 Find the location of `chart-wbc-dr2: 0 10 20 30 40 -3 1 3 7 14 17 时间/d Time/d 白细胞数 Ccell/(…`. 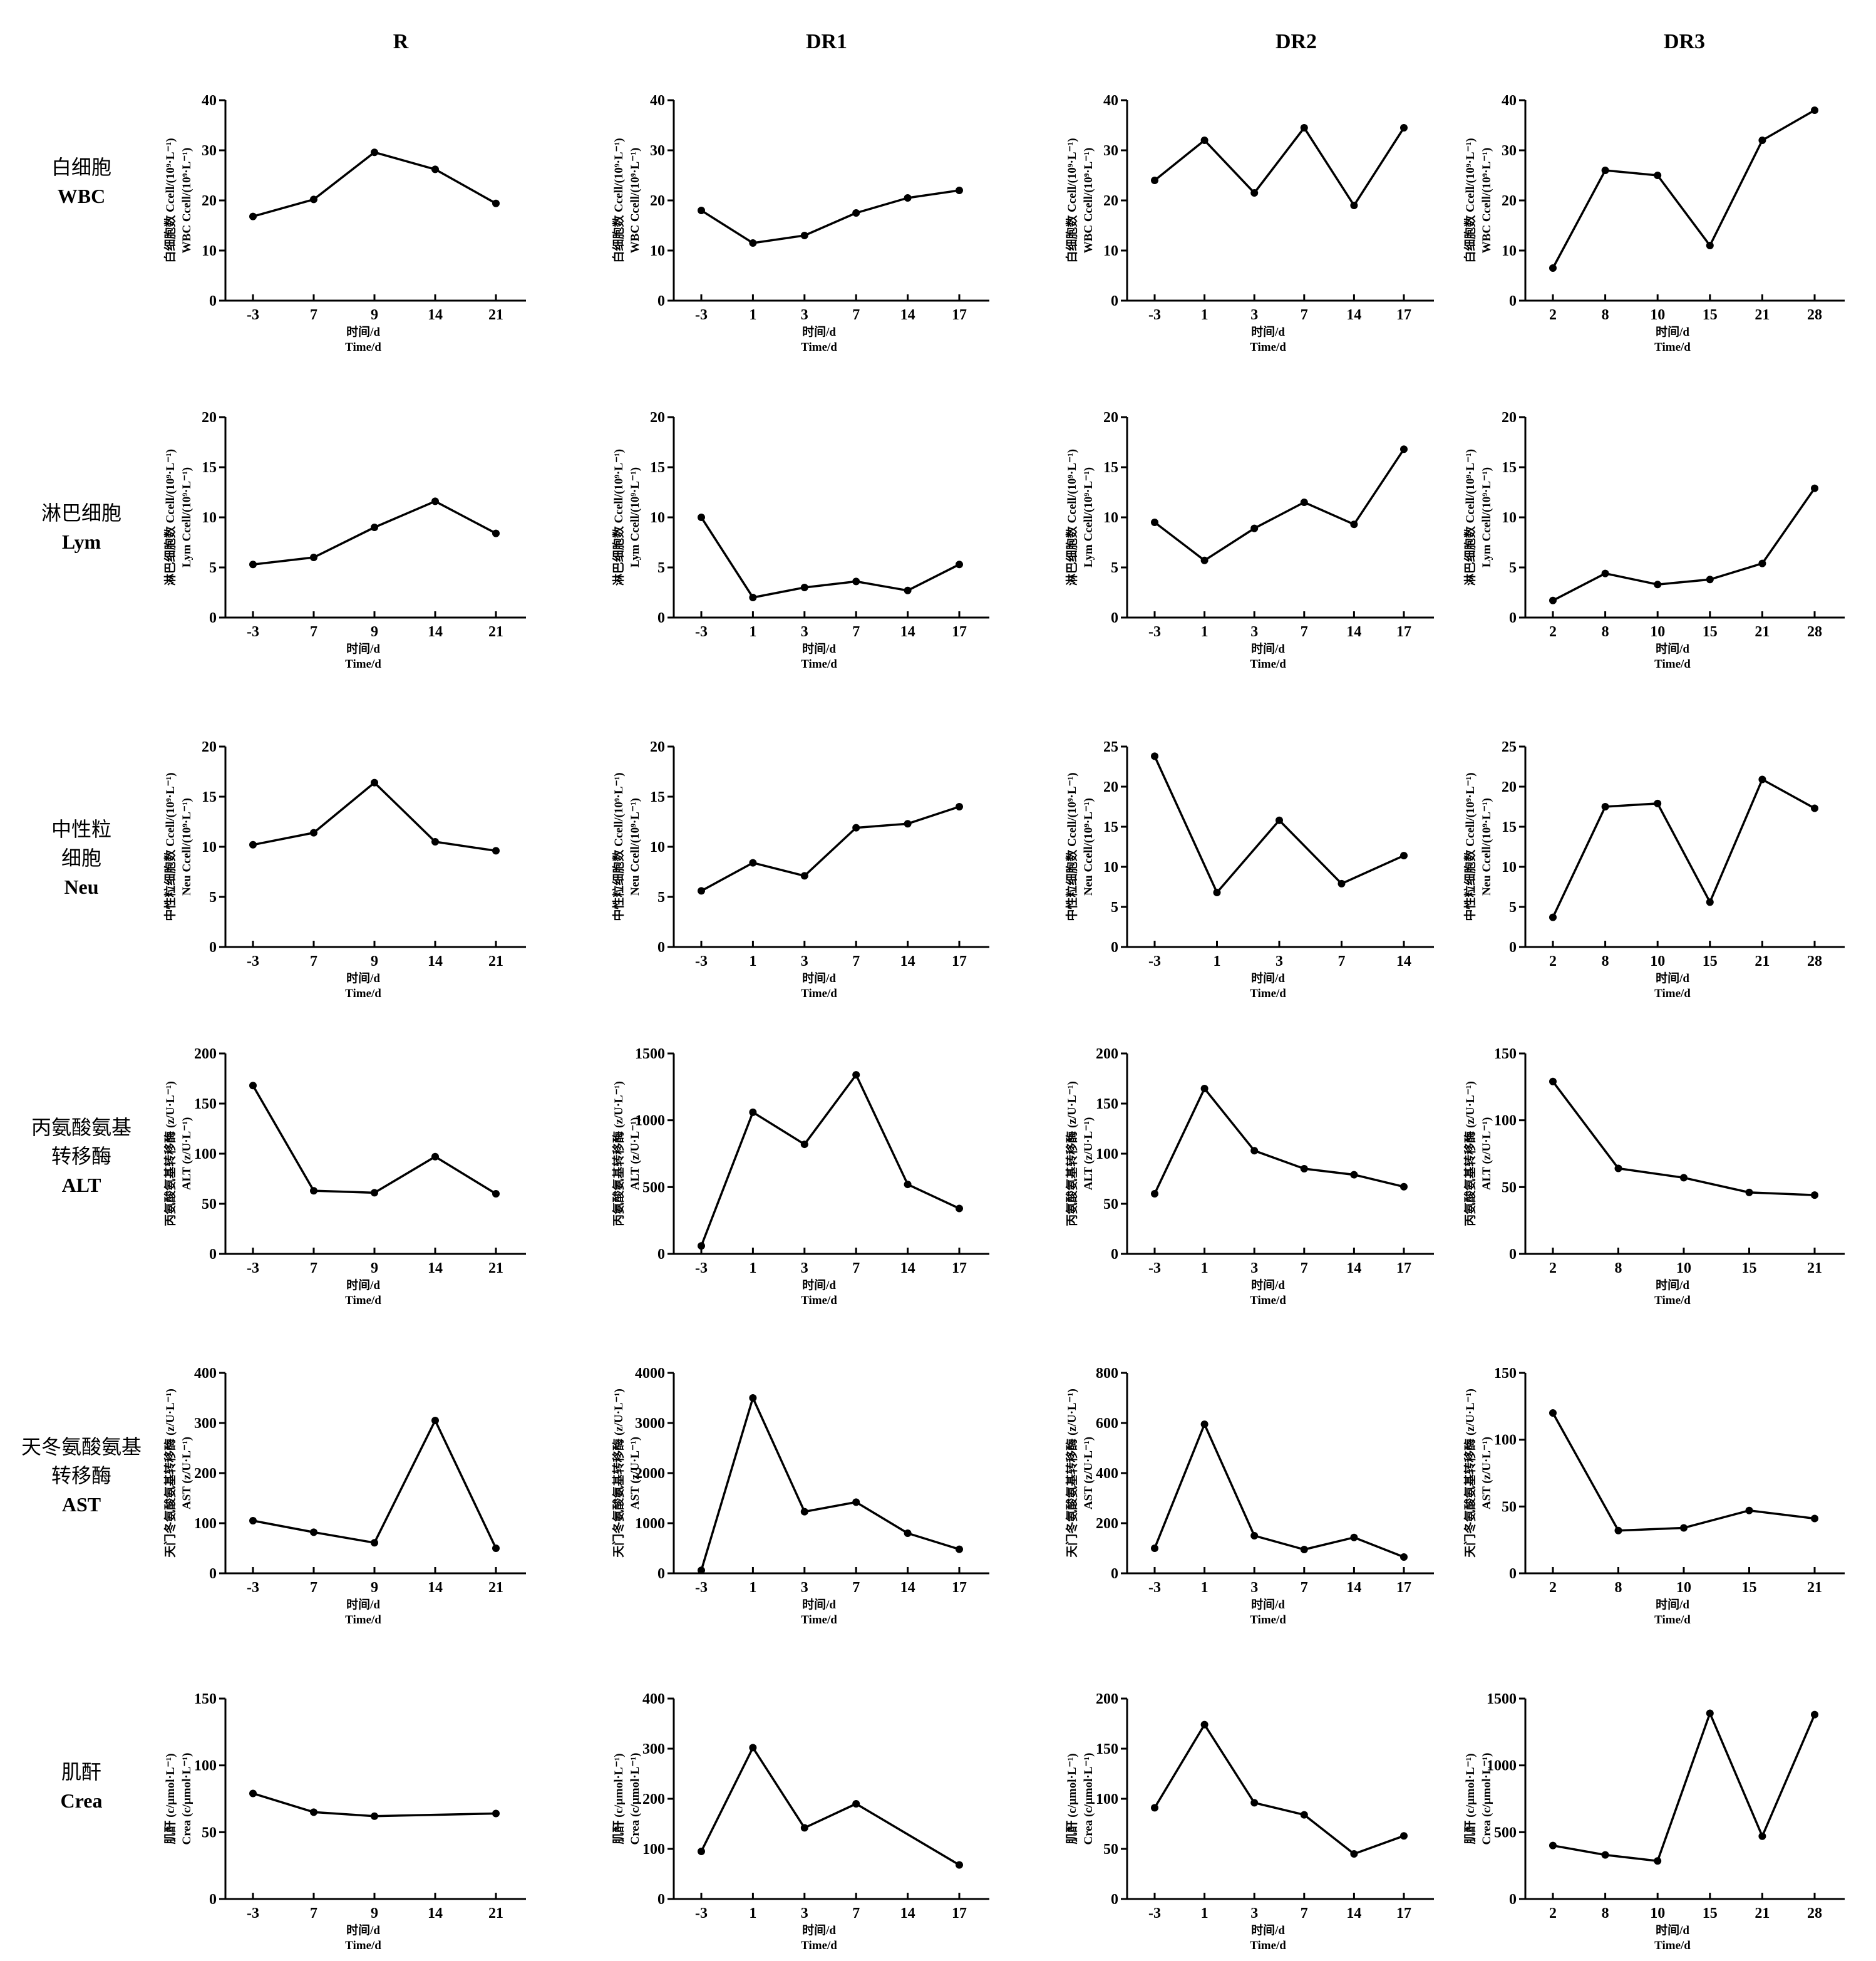

chart-wbc-dr2: 0 10 20 30 40 -3 1 3 7 14 17 时间/d Time/d 白细胞数 Ccell/(… is located at coordinates (1249, 224).